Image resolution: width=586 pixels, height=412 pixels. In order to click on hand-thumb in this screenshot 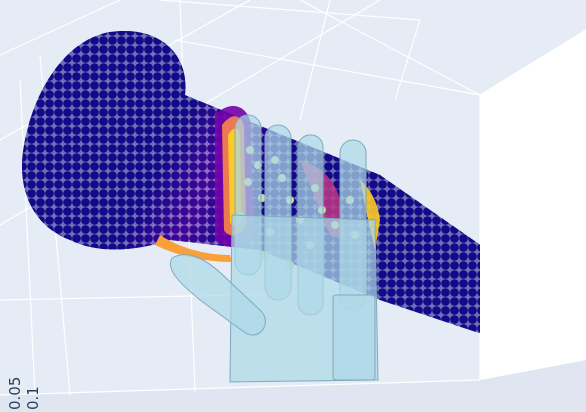, I will do `click(217, 295)`.